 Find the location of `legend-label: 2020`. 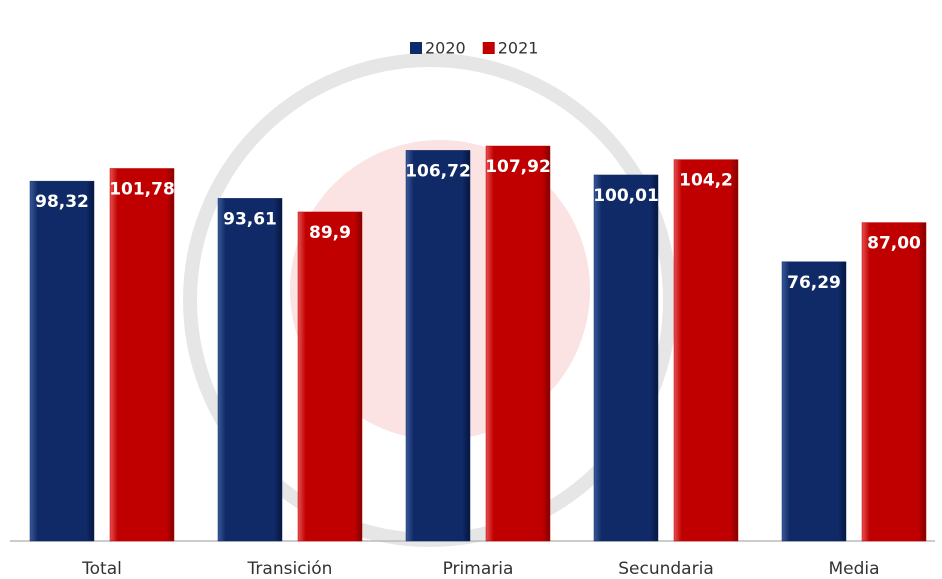

legend-label: 2020 is located at coordinates (445, 48).